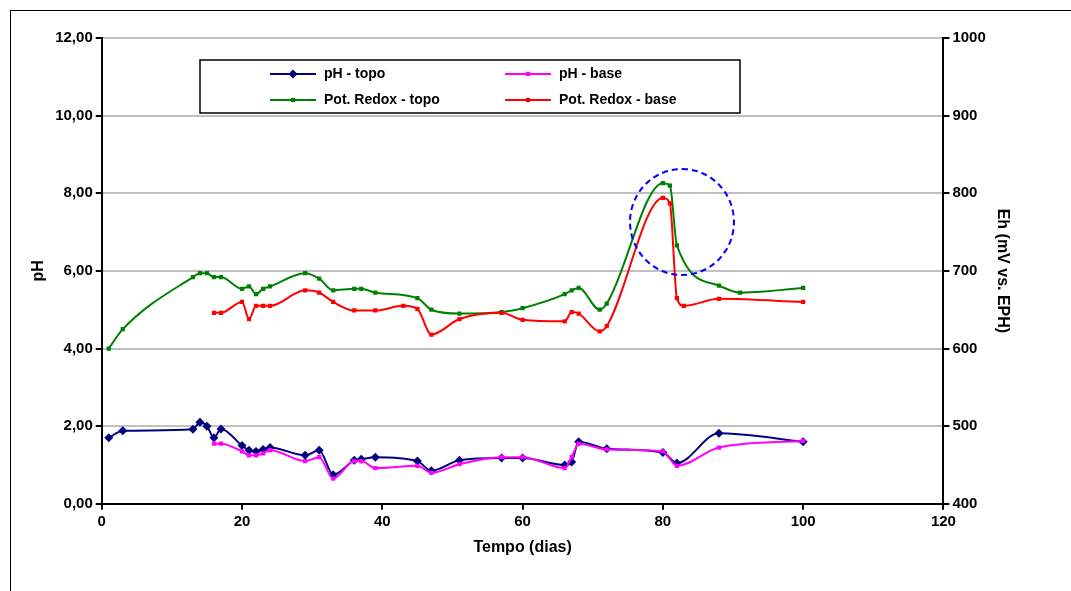  Describe the element at coordinates (242, 520) in the screenshot. I see `x-tick-label: 20` at that location.